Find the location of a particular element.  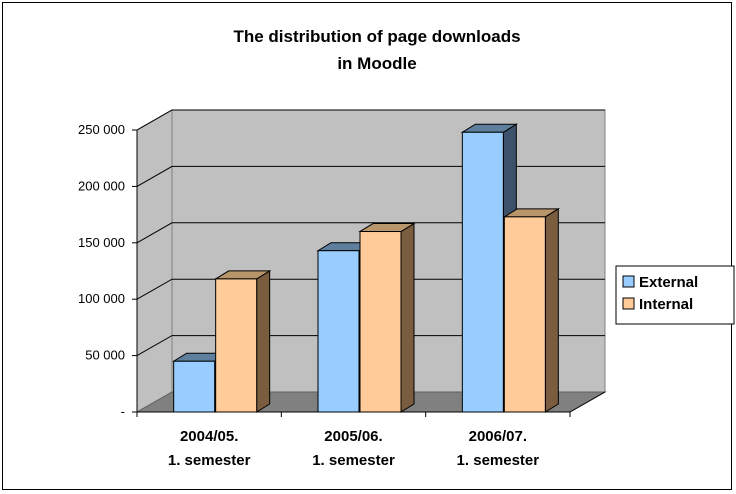

legend-label-external: External is located at coordinates (668, 282).